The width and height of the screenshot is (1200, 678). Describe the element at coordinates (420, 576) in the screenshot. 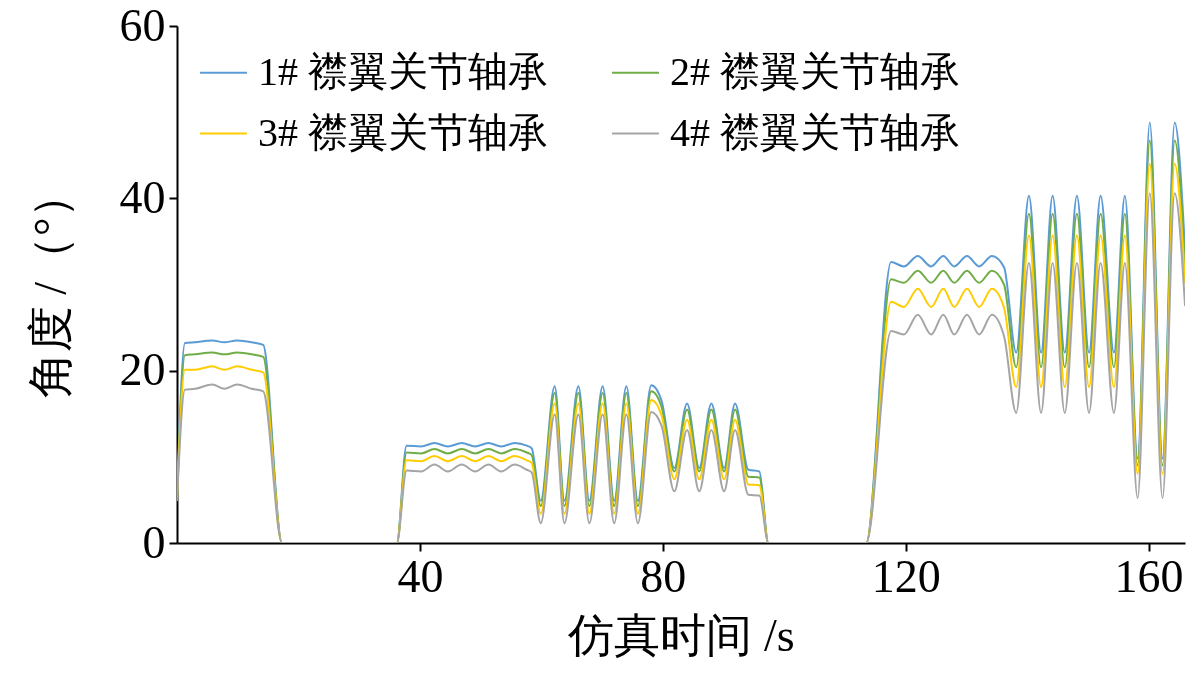

I see `x-tick-label: 40` at that location.